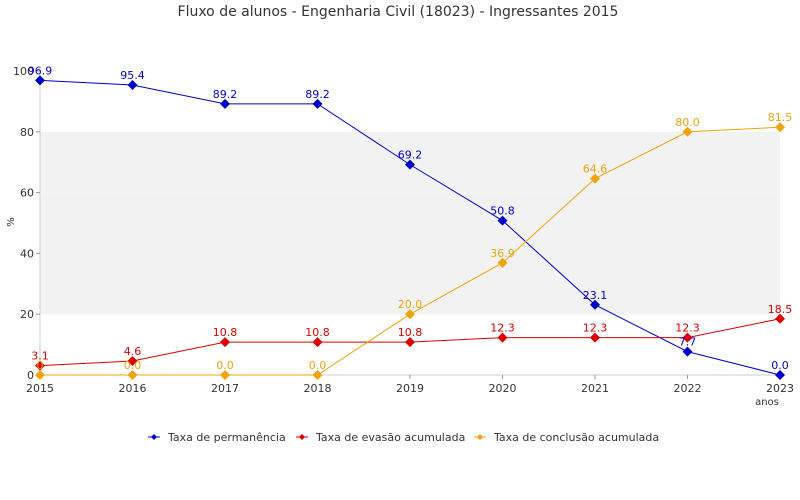 The image size is (800, 500). What do you see at coordinates (133, 351) in the screenshot?
I see `data-label: 4.6` at bounding box center [133, 351].